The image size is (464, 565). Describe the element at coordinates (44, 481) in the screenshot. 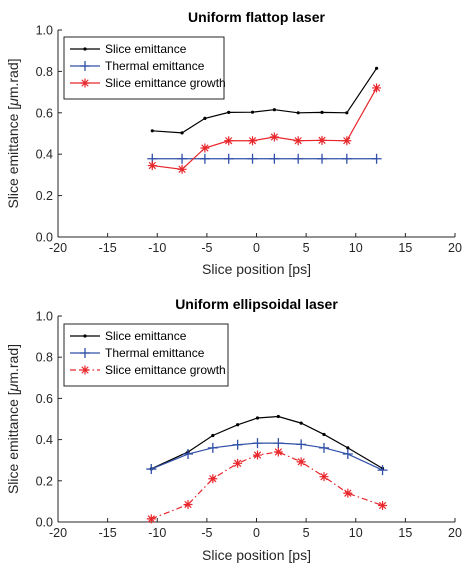

I see `y-tick-label: 0.2` at that location.